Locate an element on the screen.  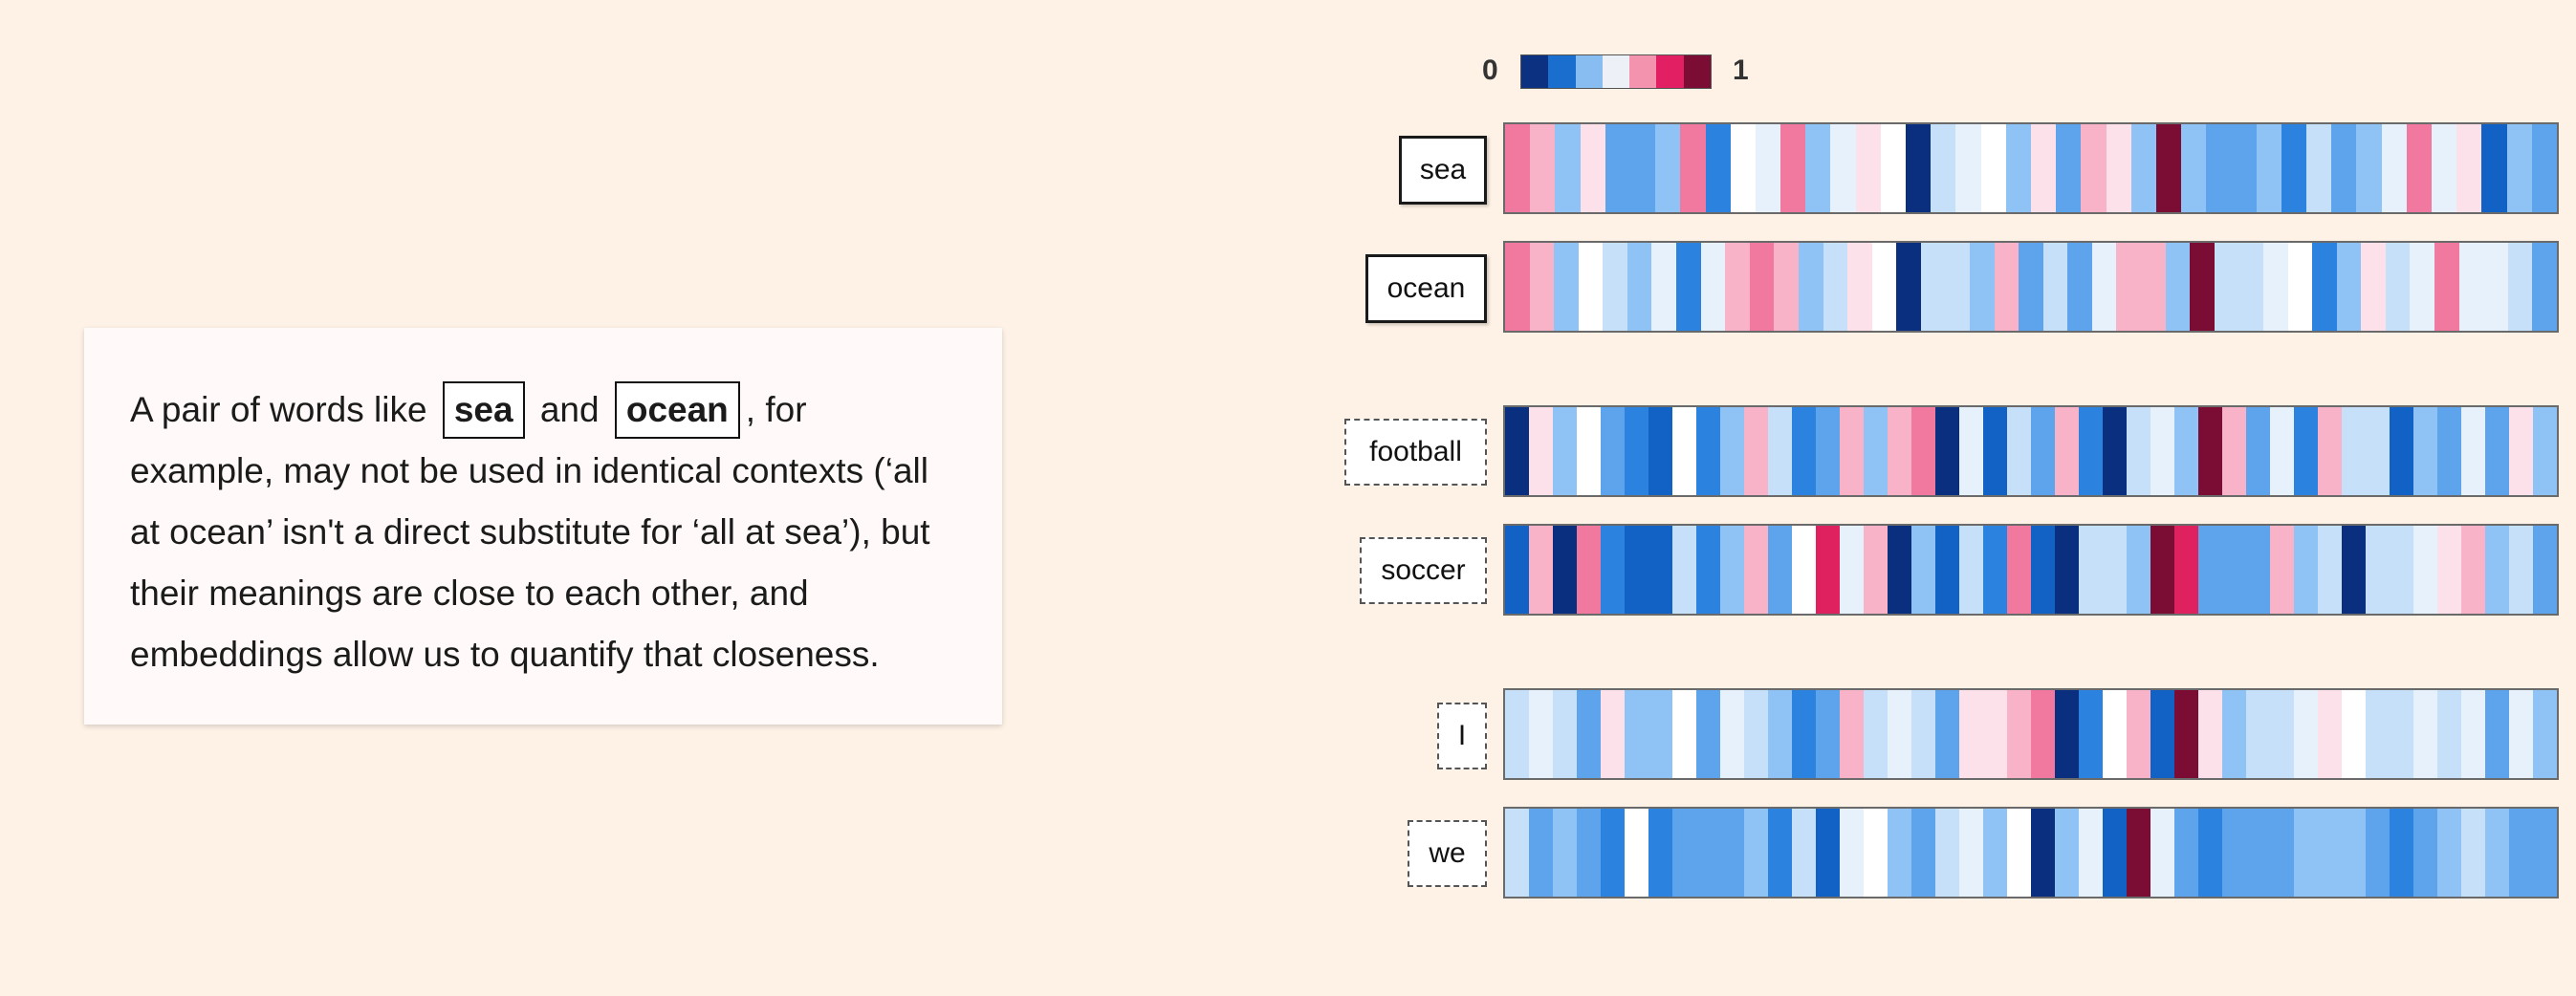
embedding-vector-sea is located at coordinates (2031, 168).